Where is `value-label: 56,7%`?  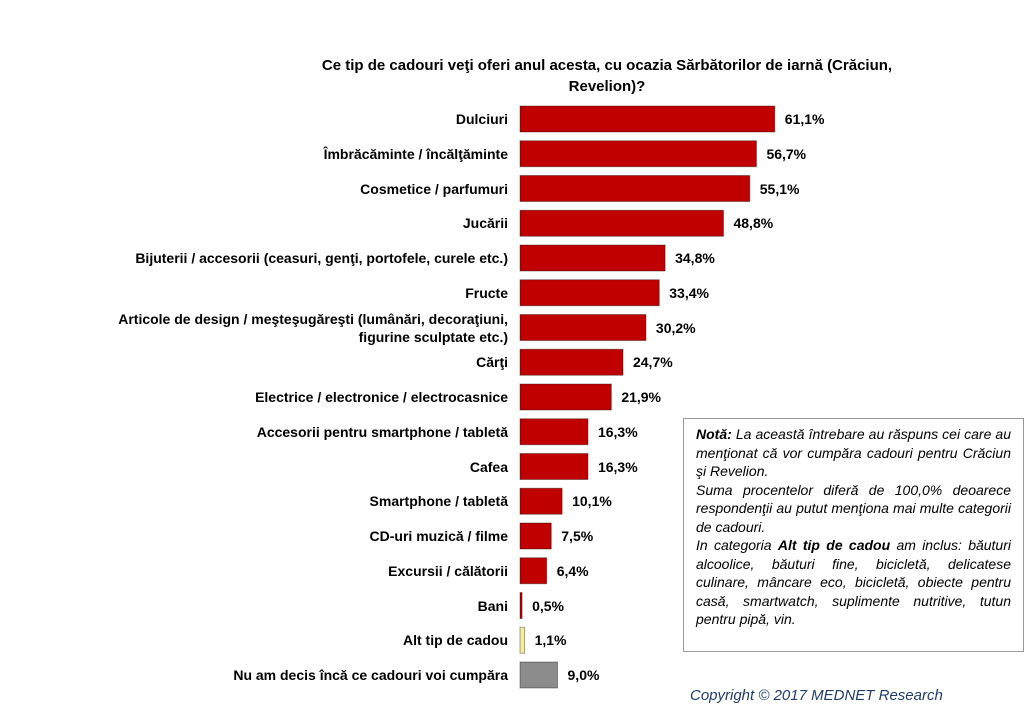 value-label: 56,7% is located at coordinates (786, 153).